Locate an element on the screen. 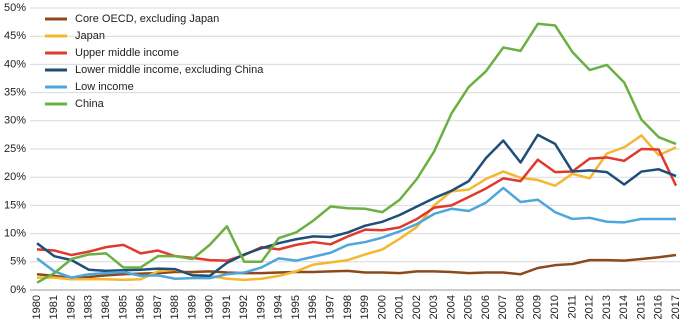 This screenshot has width=685, height=324. legend-label: China is located at coordinates (90, 104).